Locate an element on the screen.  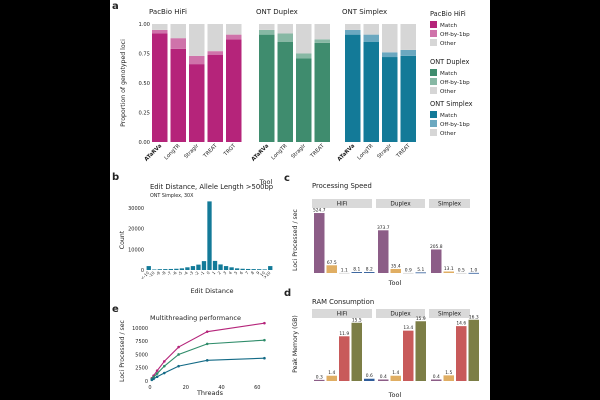
b-xtick-label: -4 is located at coordinates (185, 273).